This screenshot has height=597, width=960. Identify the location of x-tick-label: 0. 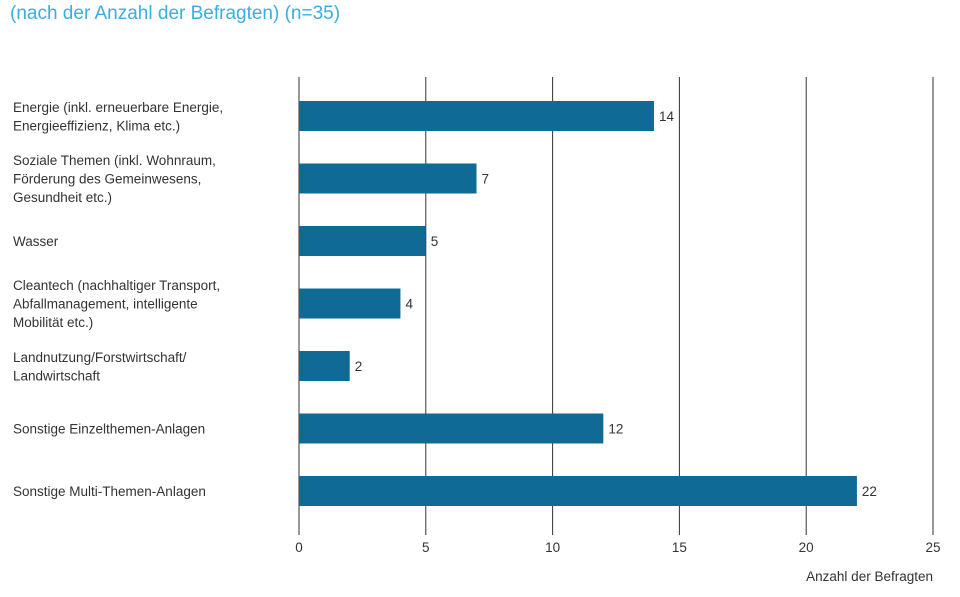
(299, 547).